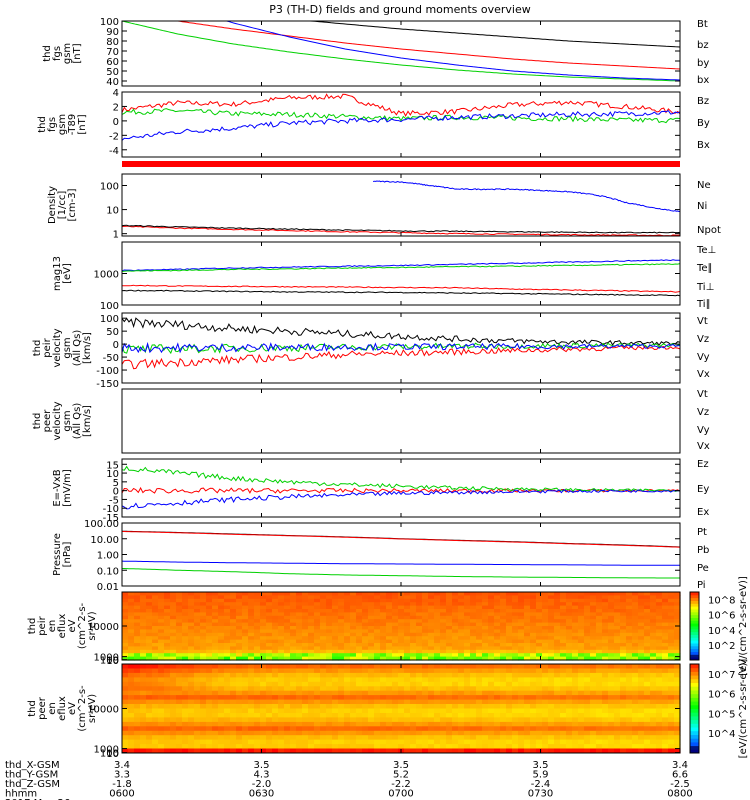 Image resolution: width=750 pixels, height=800 pixels. I want to click on y-tick-label: -2, so click(114, 136).